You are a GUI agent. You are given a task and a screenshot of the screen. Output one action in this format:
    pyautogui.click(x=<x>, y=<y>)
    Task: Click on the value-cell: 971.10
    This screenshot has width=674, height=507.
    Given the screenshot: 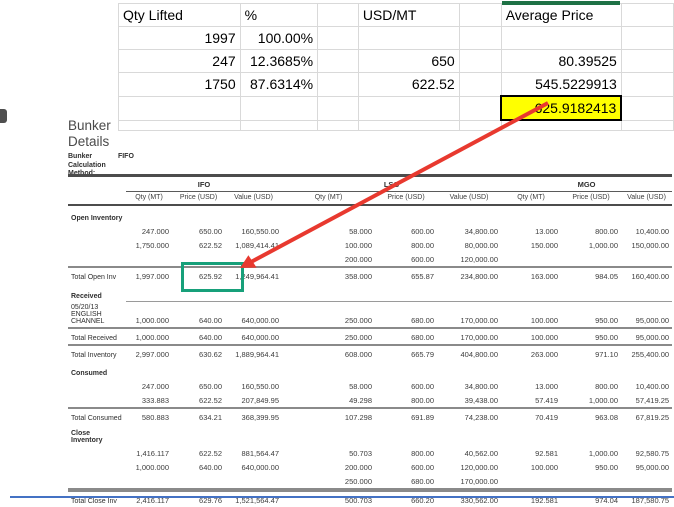 What is the action you would take?
    pyautogui.click(x=591, y=352)
    